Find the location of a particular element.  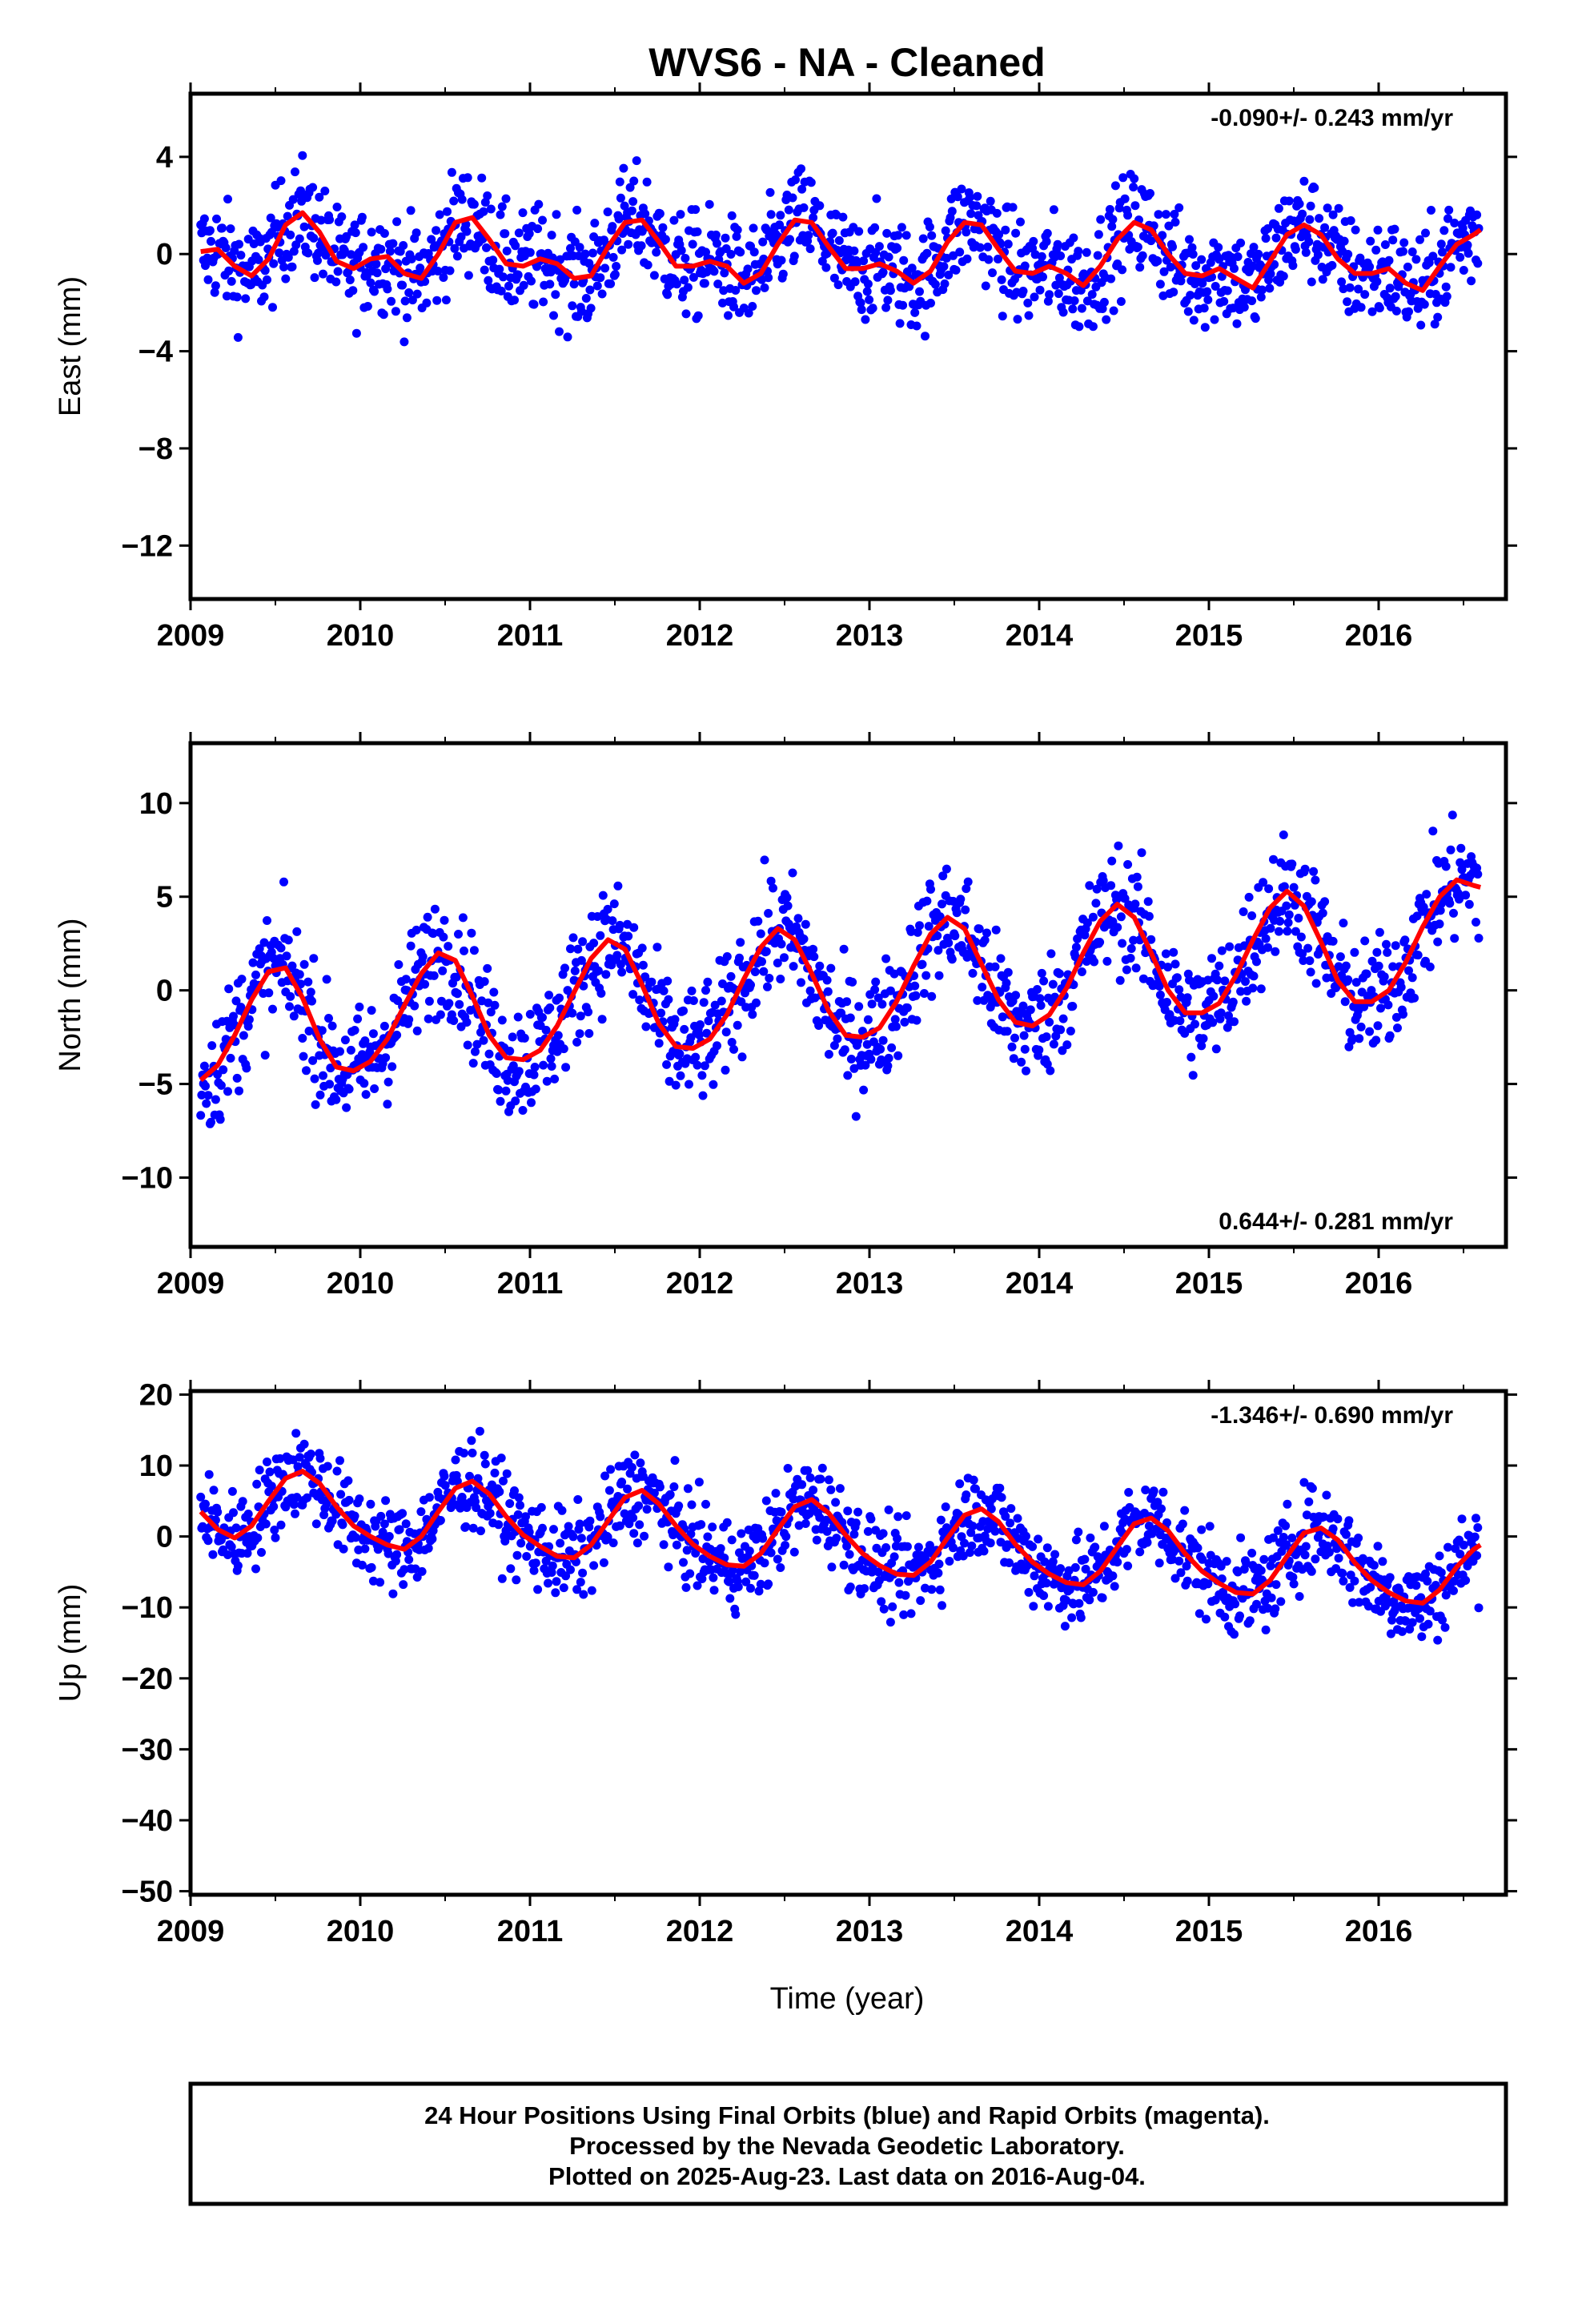

up-x-tick-label: 2009 is located at coordinates (191, 1931).